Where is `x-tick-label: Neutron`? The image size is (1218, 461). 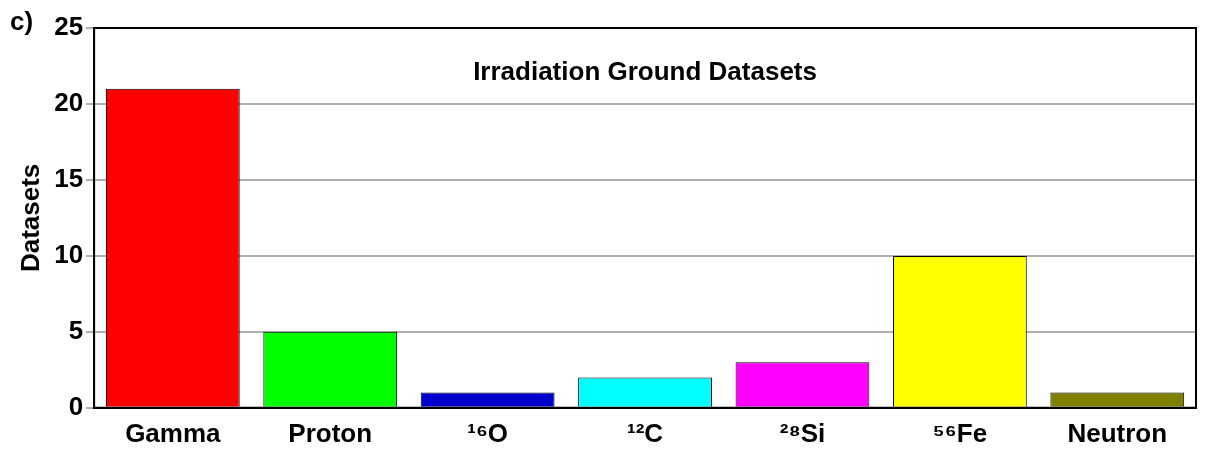 x-tick-label: Neutron is located at coordinates (1117, 432).